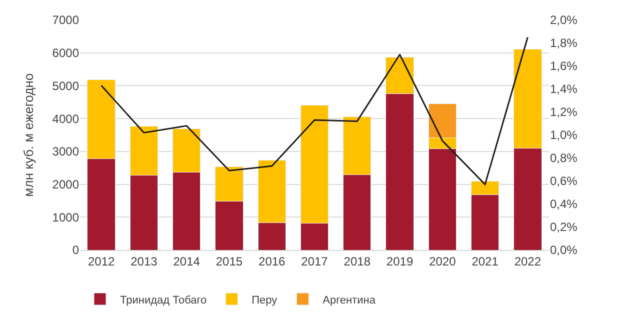  I want to click on x-tick-label: 2018, so click(357, 261).